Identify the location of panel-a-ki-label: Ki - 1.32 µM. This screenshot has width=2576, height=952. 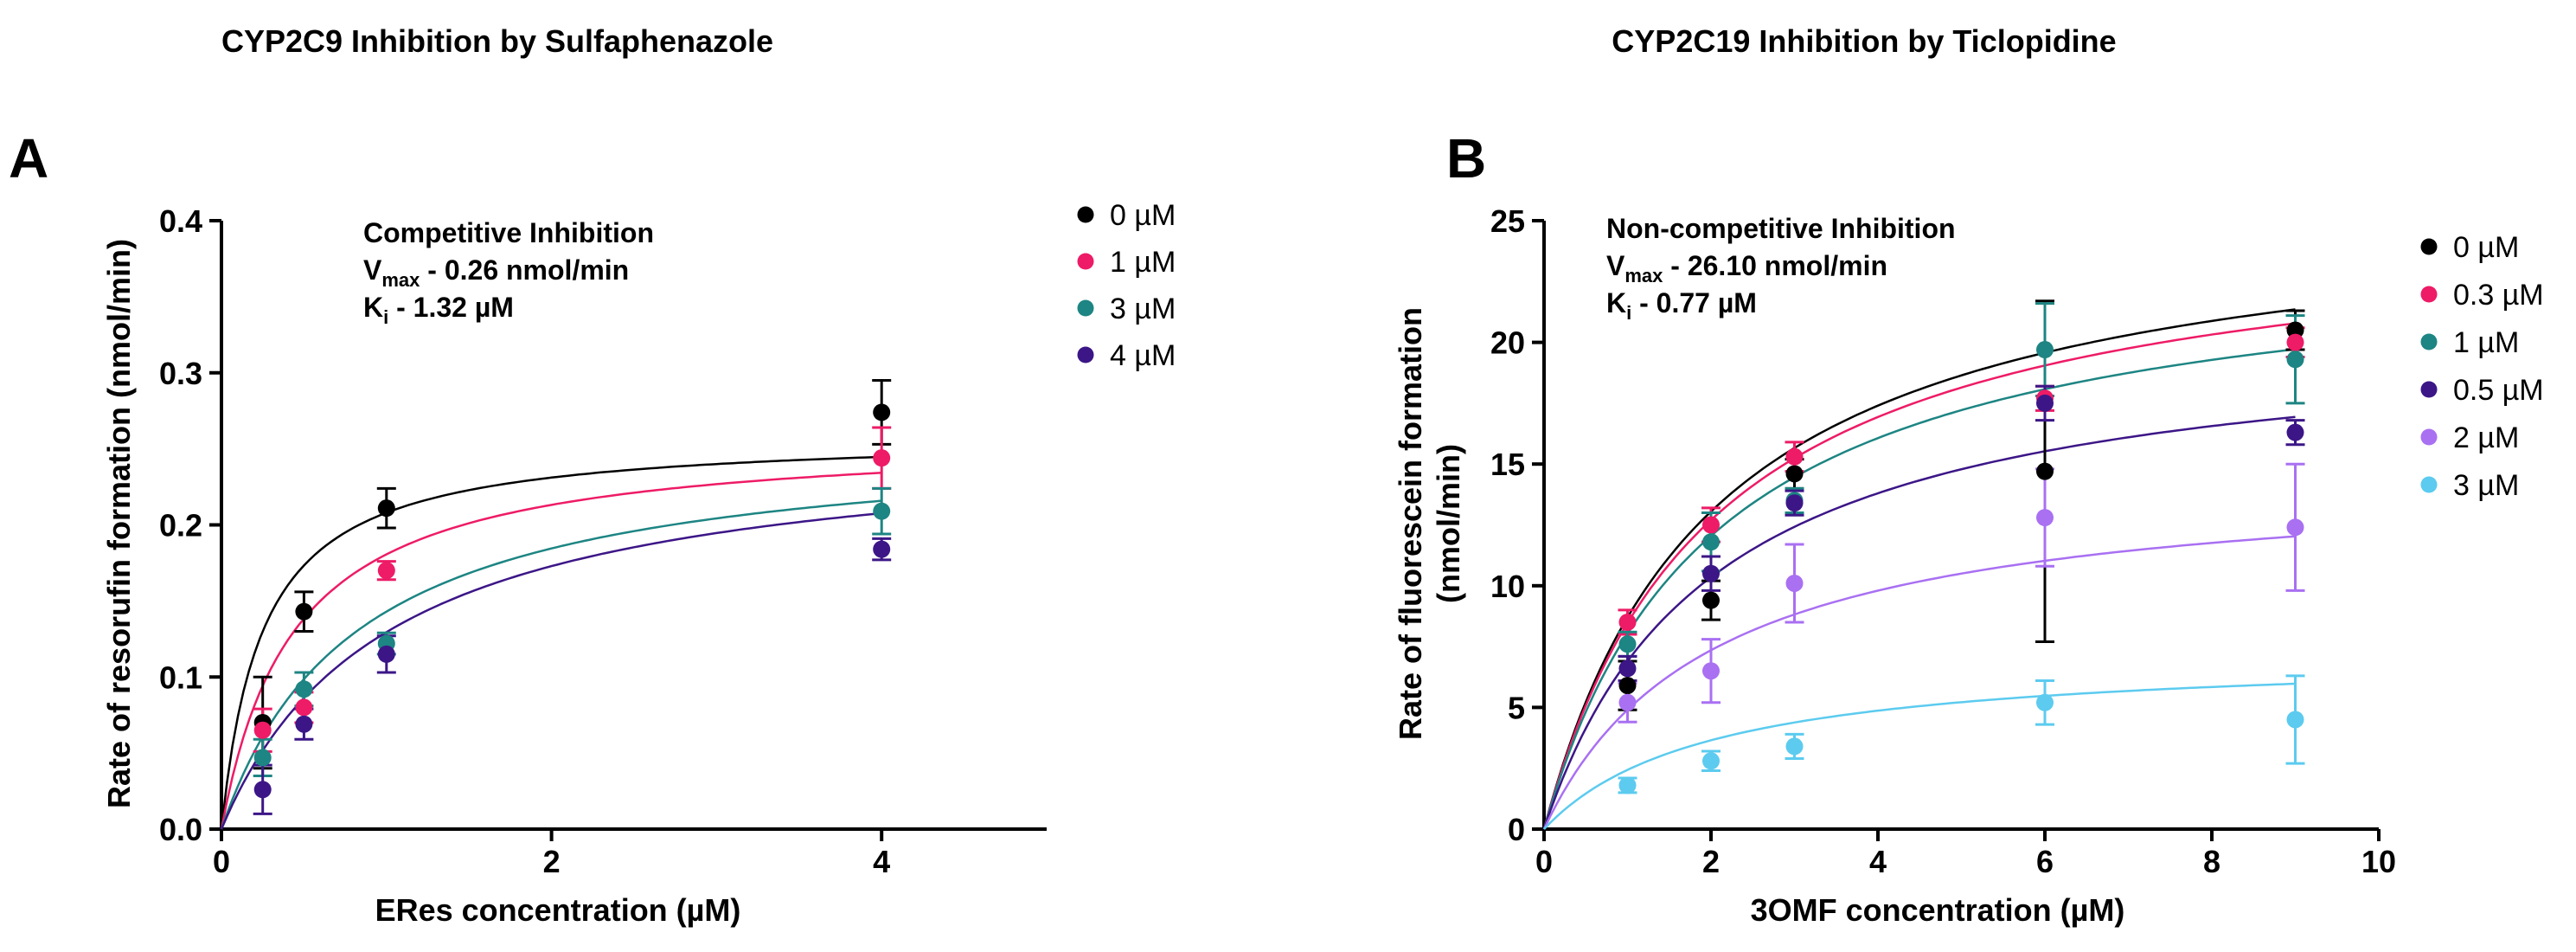
(438, 310).